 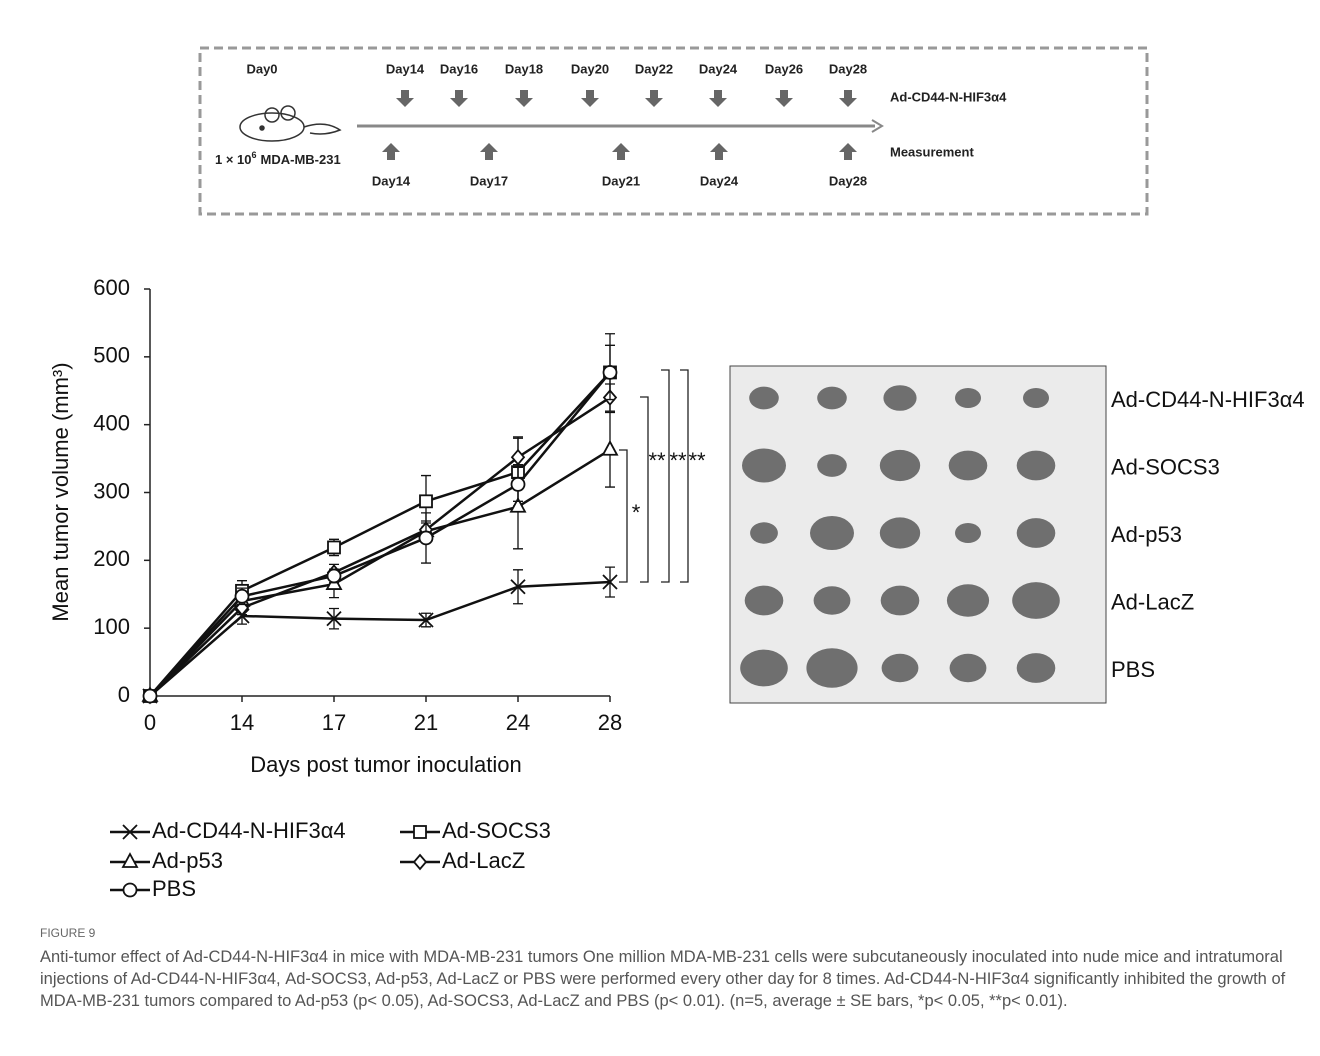 I want to click on x-tick-label: 17, so click(x=334, y=722).